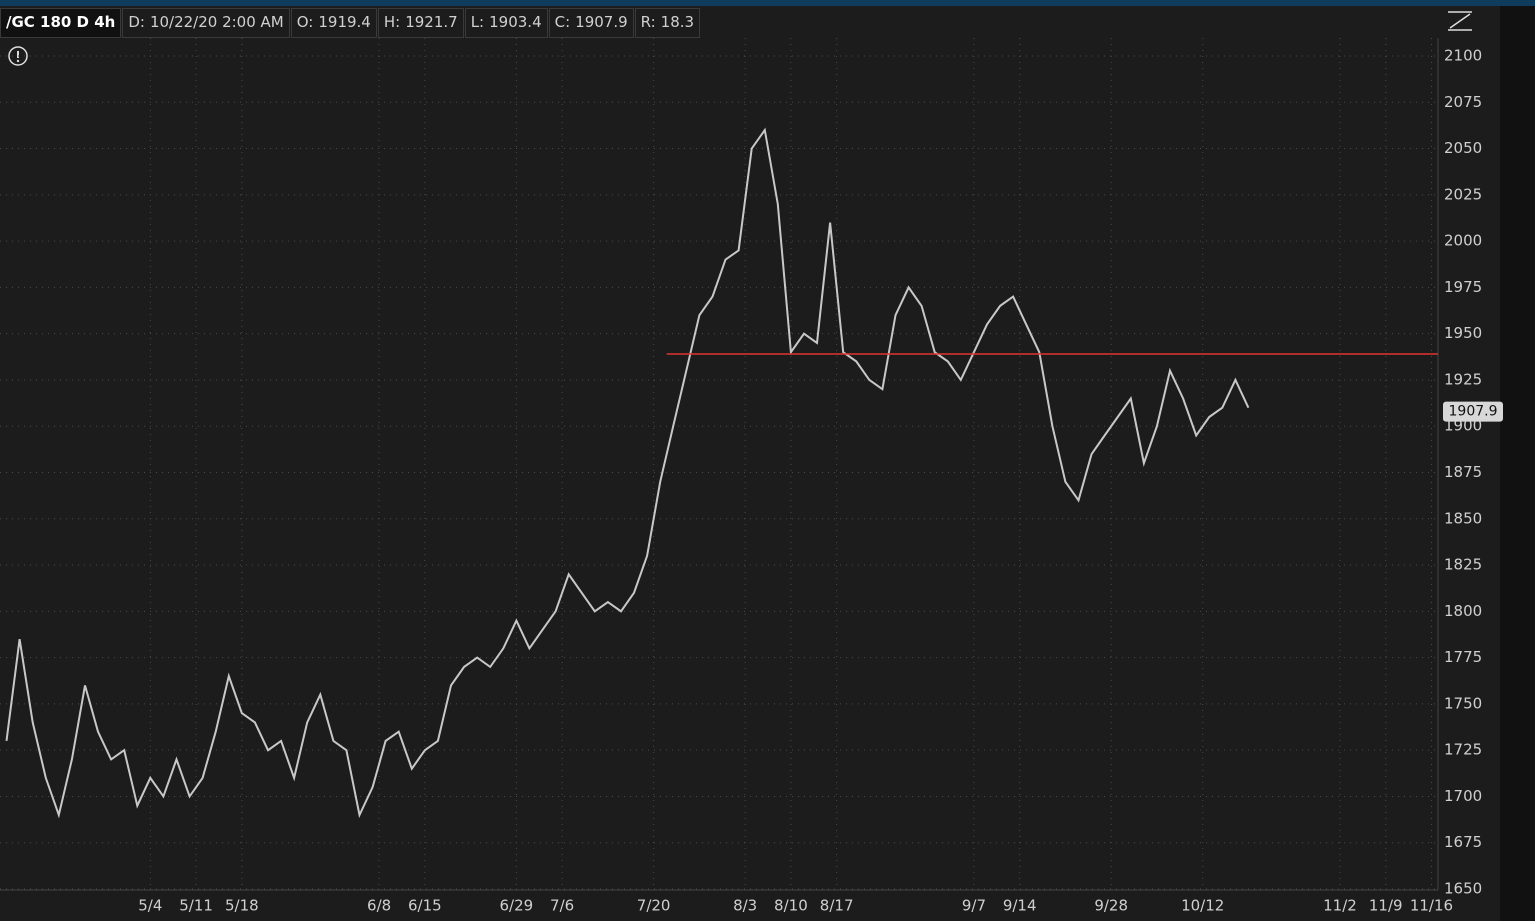 This screenshot has width=1535, height=921. What do you see at coordinates (1463, 889) in the screenshot?
I see `y-tick-label: 1650` at bounding box center [1463, 889].